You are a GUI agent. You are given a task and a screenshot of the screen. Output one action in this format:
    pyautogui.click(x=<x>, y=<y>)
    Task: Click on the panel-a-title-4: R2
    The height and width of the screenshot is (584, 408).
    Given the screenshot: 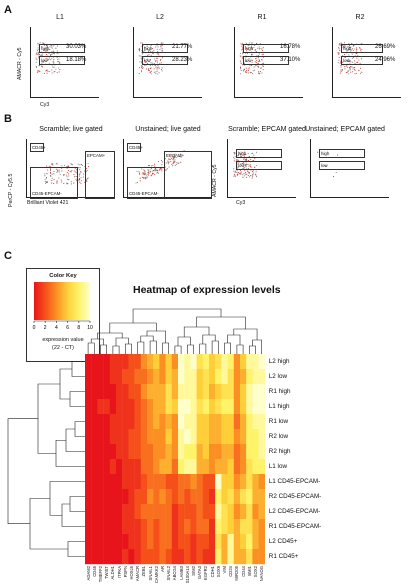 What is the action you would take?
    pyautogui.click(x=360, y=17)
    